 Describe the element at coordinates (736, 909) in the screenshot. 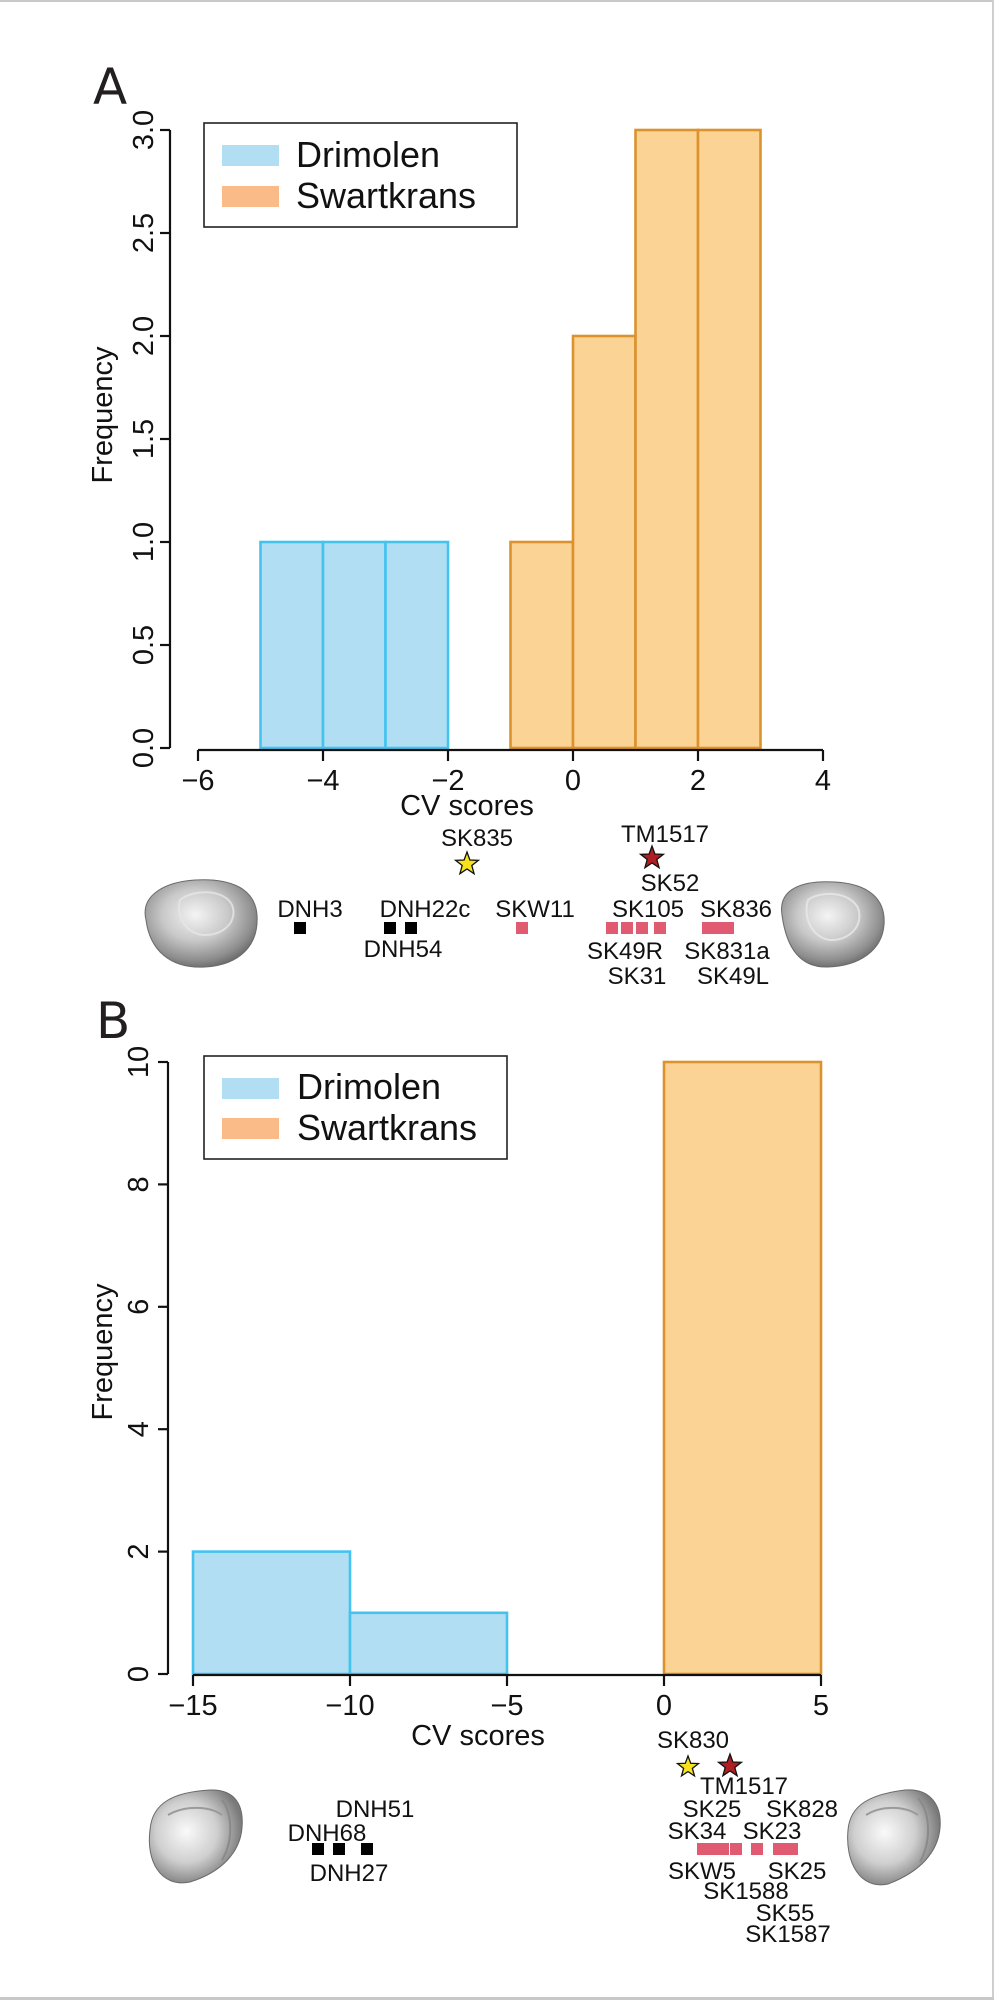

I see `label-sk836-a: SK836` at that location.